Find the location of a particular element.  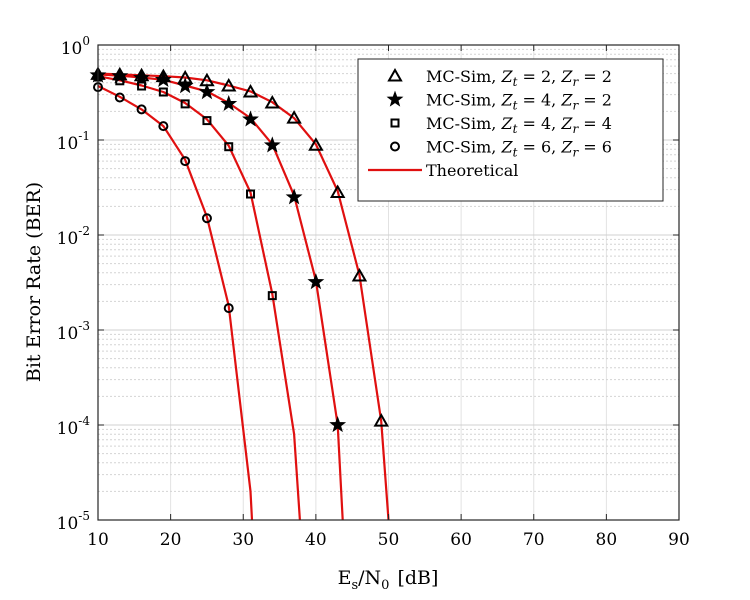

legend-entry-label: MC-Sim, Zt = 4, Zr = 2 is located at coordinates (519, 102).